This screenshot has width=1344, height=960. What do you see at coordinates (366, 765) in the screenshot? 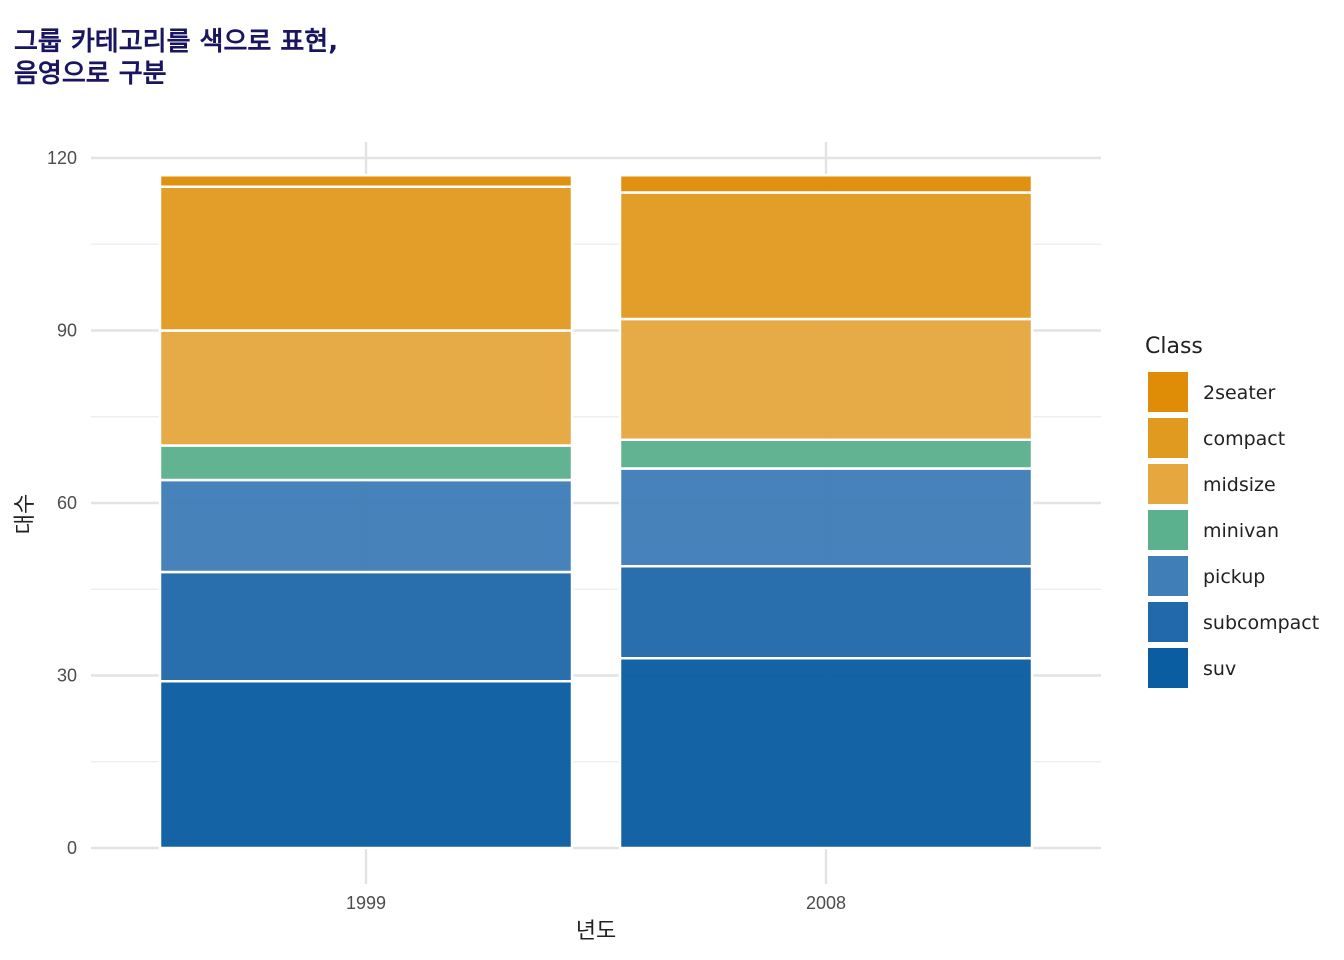
I see `bar-segment-suv-1999` at bounding box center [366, 765].